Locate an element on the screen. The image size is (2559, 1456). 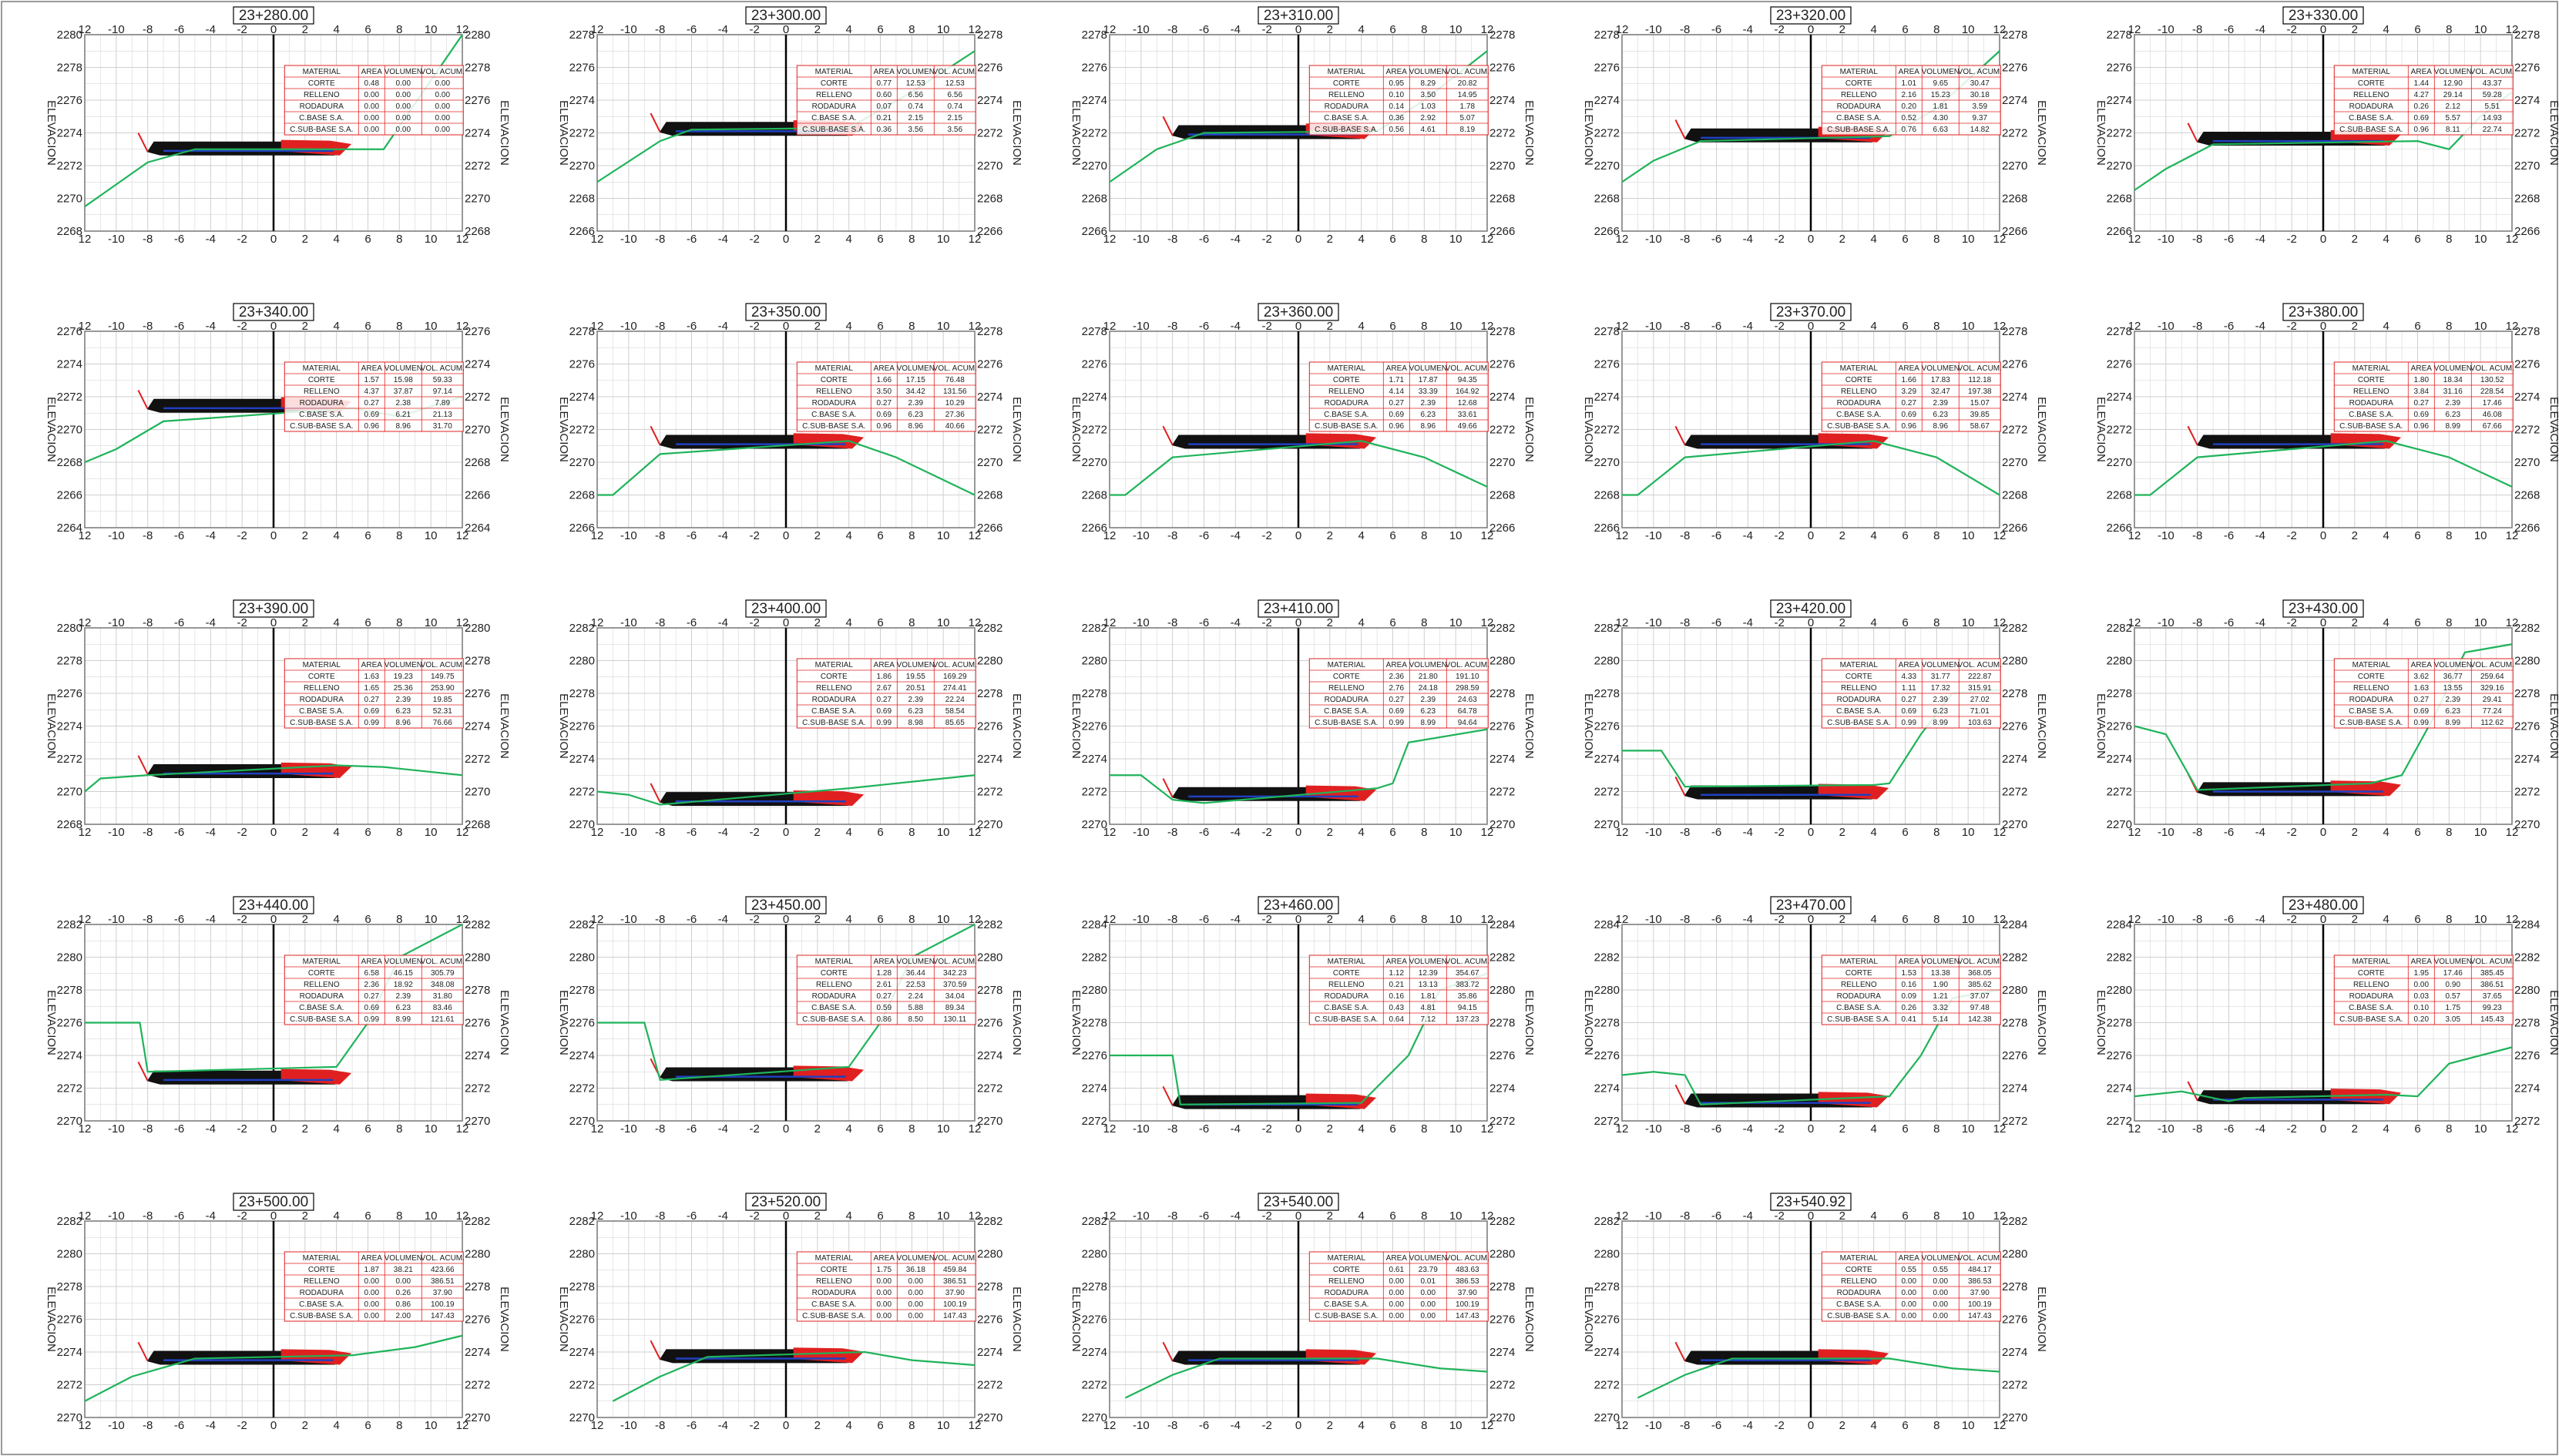
table-header-cell: AREA is located at coordinates (1909, 962).